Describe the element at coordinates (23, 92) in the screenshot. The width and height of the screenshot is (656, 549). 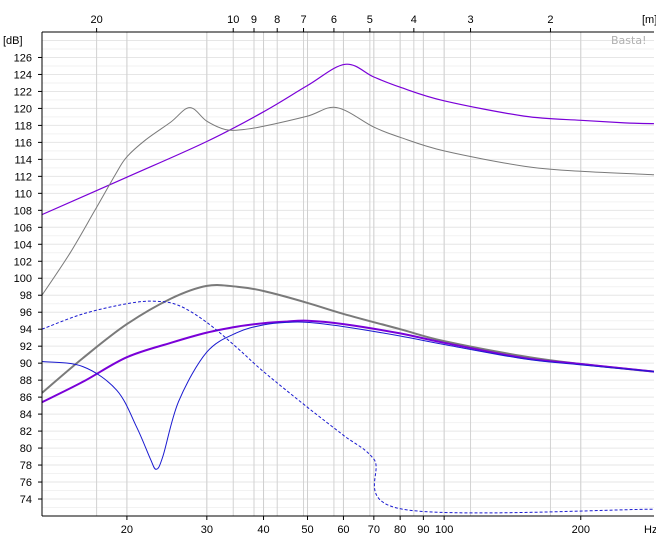
I see `y-tick-label: 122` at that location.